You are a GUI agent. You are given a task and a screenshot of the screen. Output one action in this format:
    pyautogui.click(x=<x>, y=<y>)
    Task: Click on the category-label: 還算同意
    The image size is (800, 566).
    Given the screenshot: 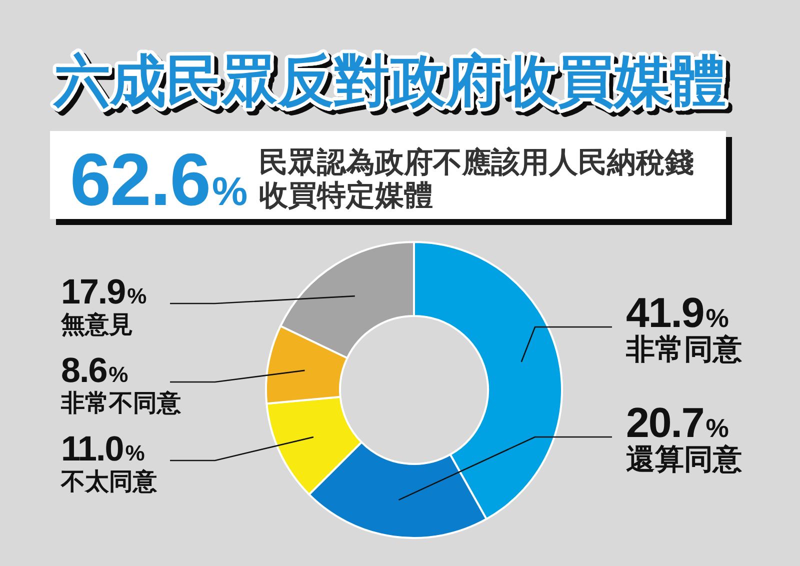 What is the action you would take?
    pyautogui.click(x=684, y=460)
    